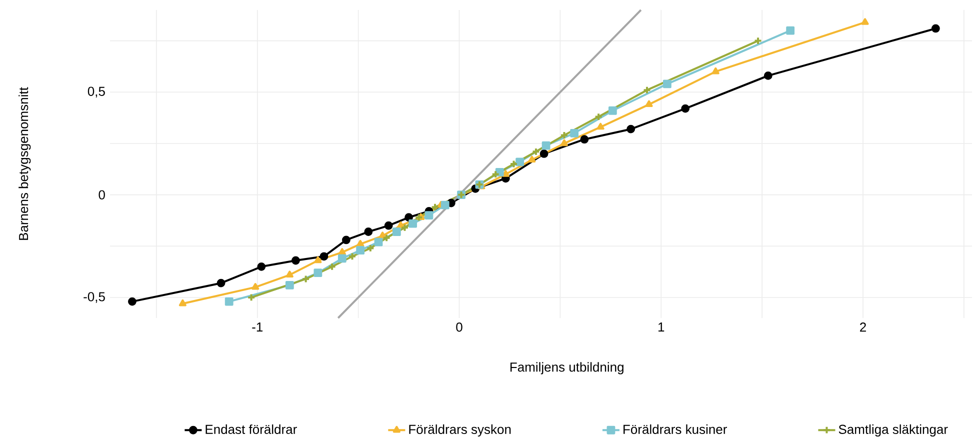 This screenshot has width=977, height=441. What do you see at coordinates (94, 297) in the screenshot?
I see `y-tick-label: -0,5` at bounding box center [94, 297].